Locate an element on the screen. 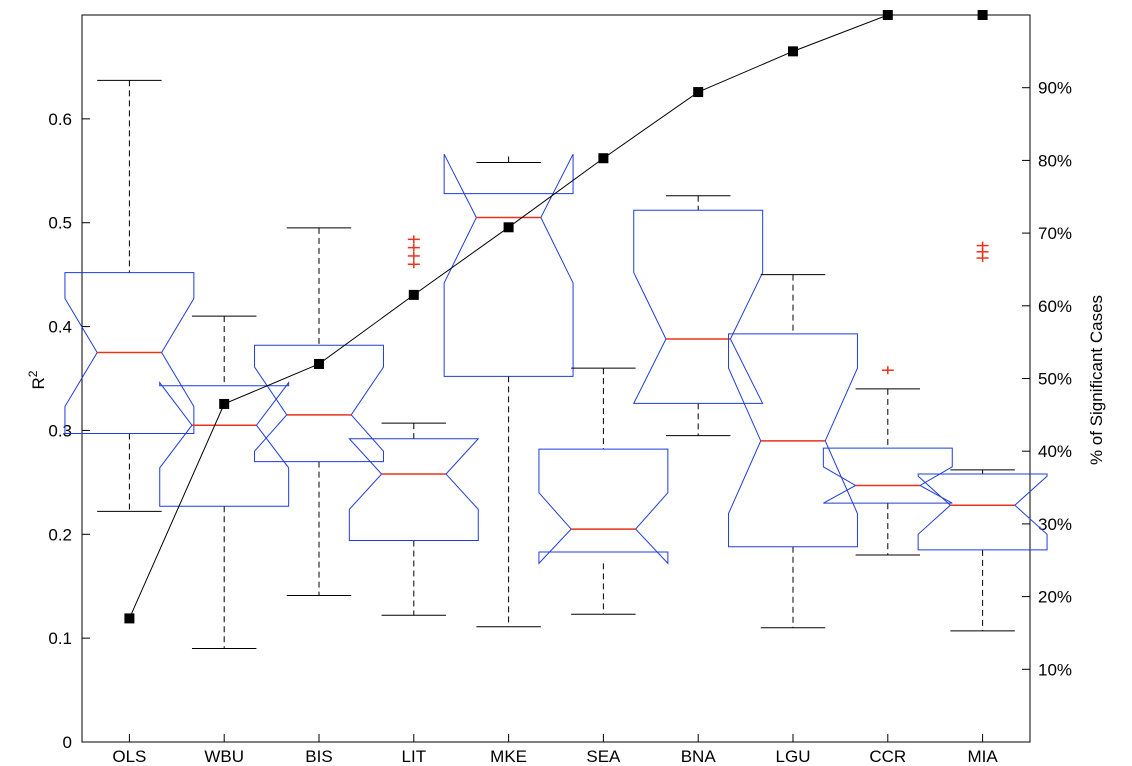 The height and width of the screenshot is (766, 1132). x-tick-label: LIT is located at coordinates (414, 756).